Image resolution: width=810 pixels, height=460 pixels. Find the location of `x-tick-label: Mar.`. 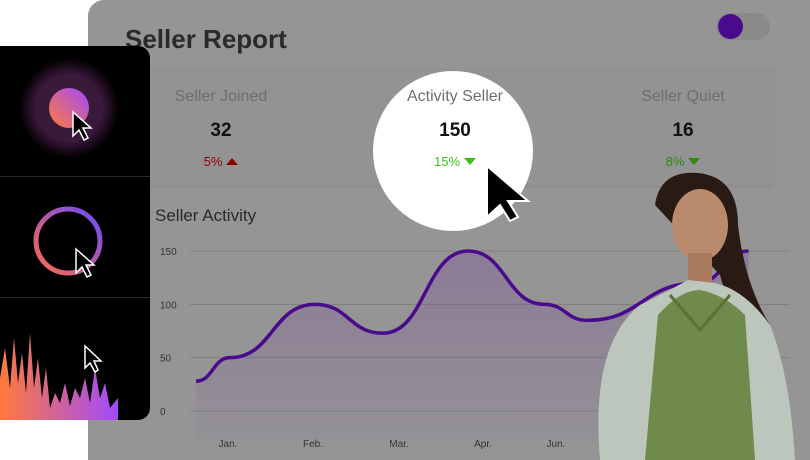

x-tick-label: Mar. is located at coordinates (398, 444).